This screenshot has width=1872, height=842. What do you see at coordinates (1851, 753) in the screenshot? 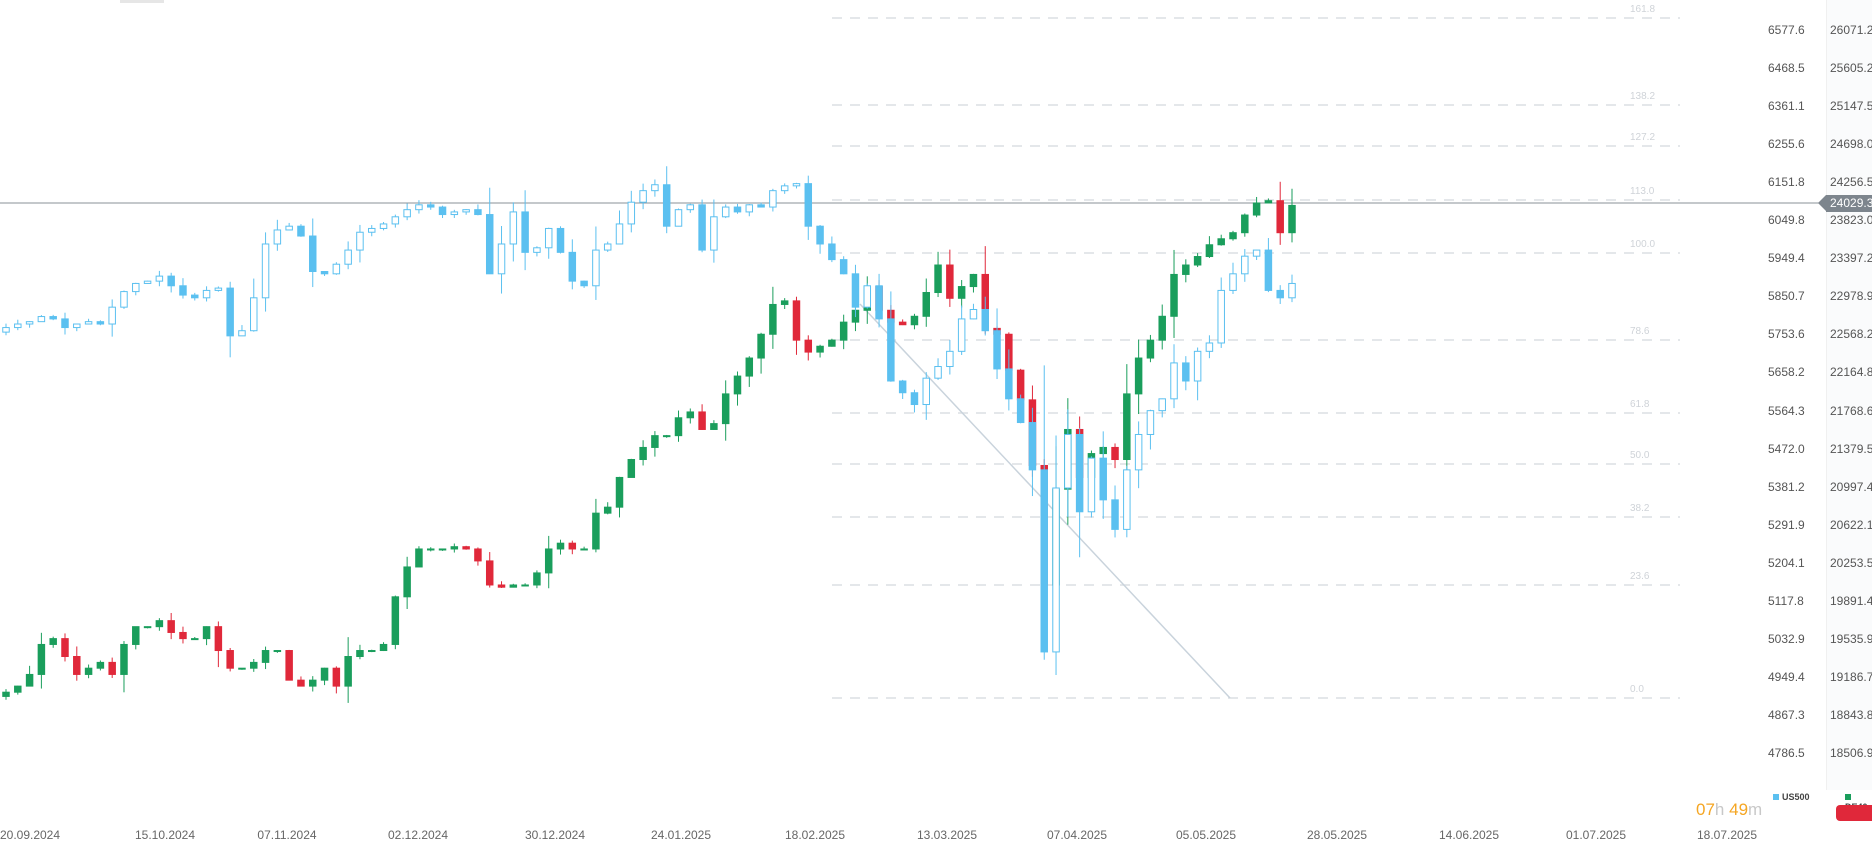
I see `price-tick-label: 18506.9` at bounding box center [1851, 753].